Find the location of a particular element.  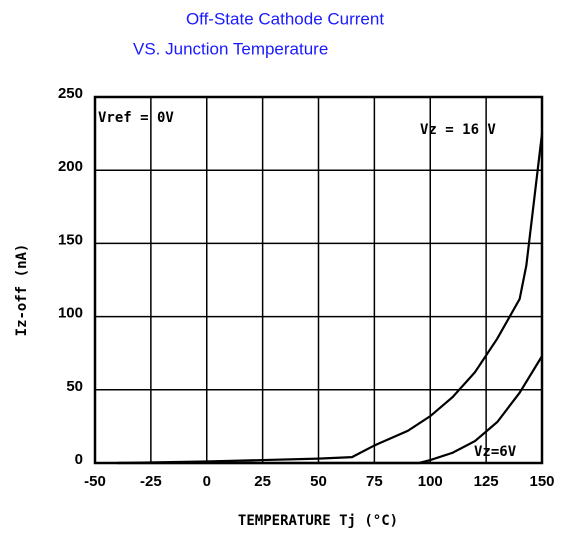

x-tick-label: 75 is located at coordinates (374, 481).